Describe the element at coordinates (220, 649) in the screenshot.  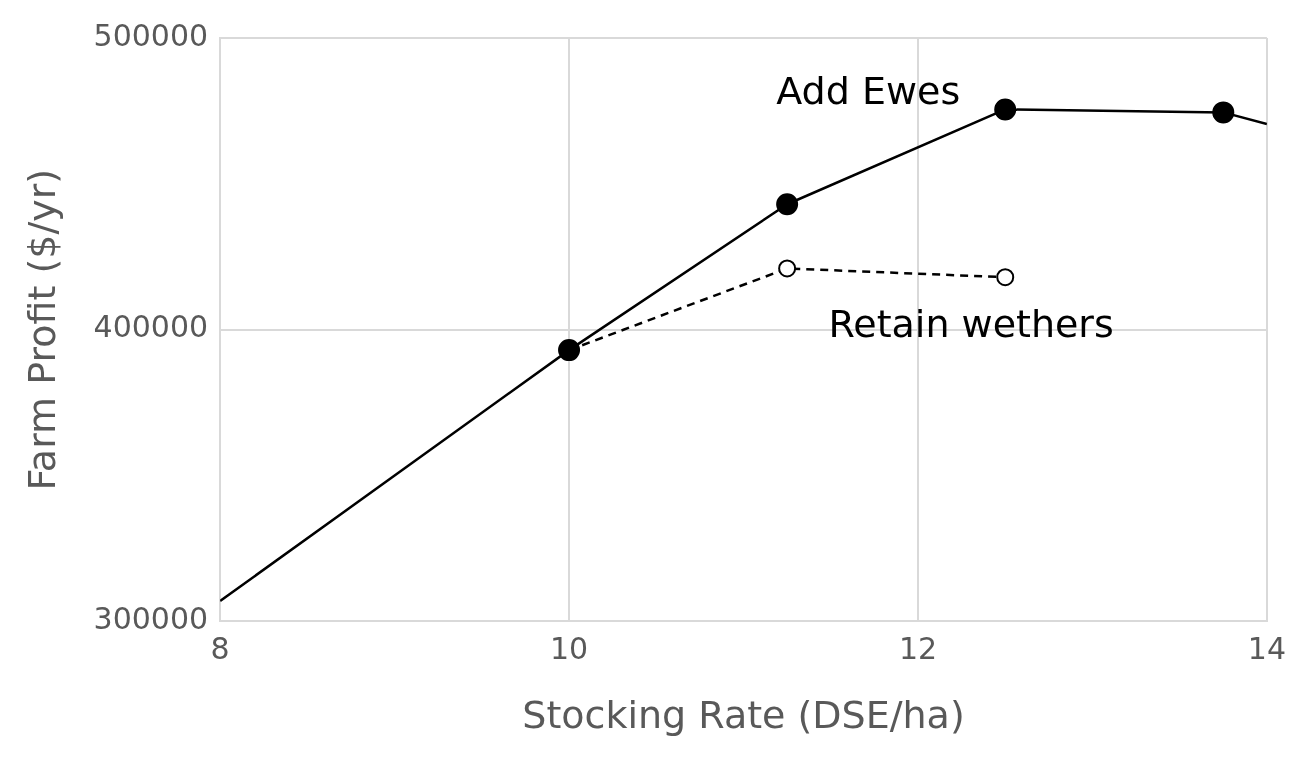
I see `x-tick-label: 8` at that location.